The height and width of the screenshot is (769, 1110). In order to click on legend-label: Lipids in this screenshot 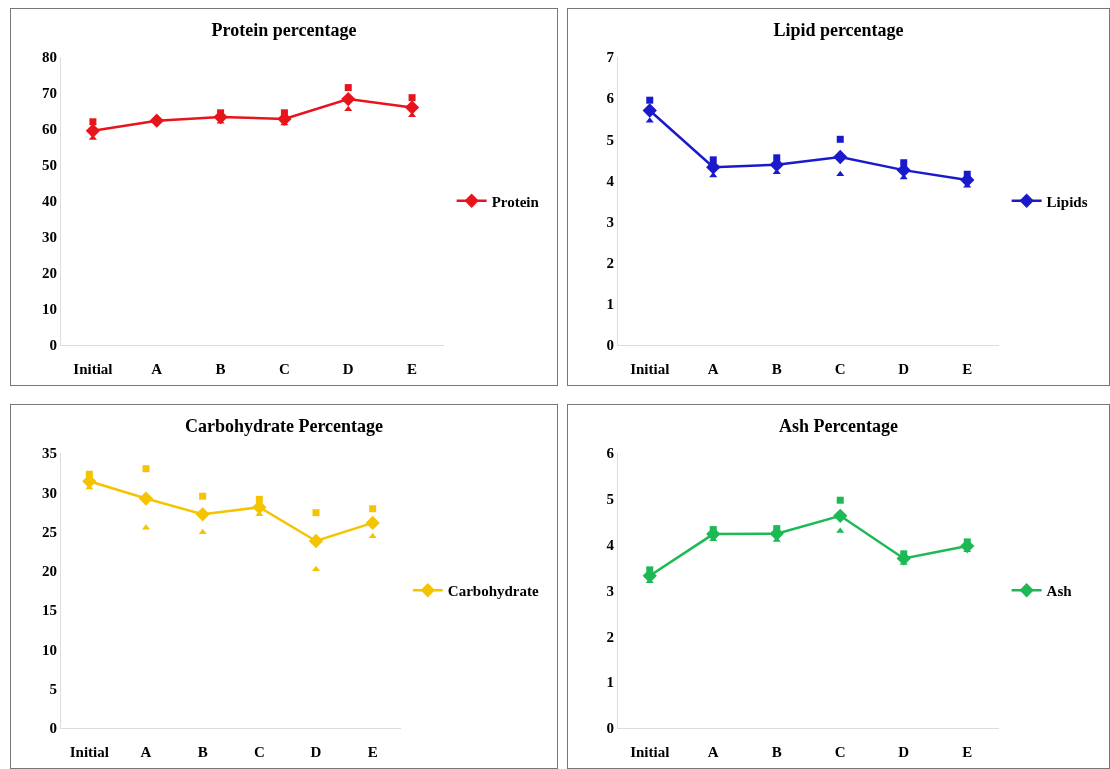, I will do `click(1067, 201)`.